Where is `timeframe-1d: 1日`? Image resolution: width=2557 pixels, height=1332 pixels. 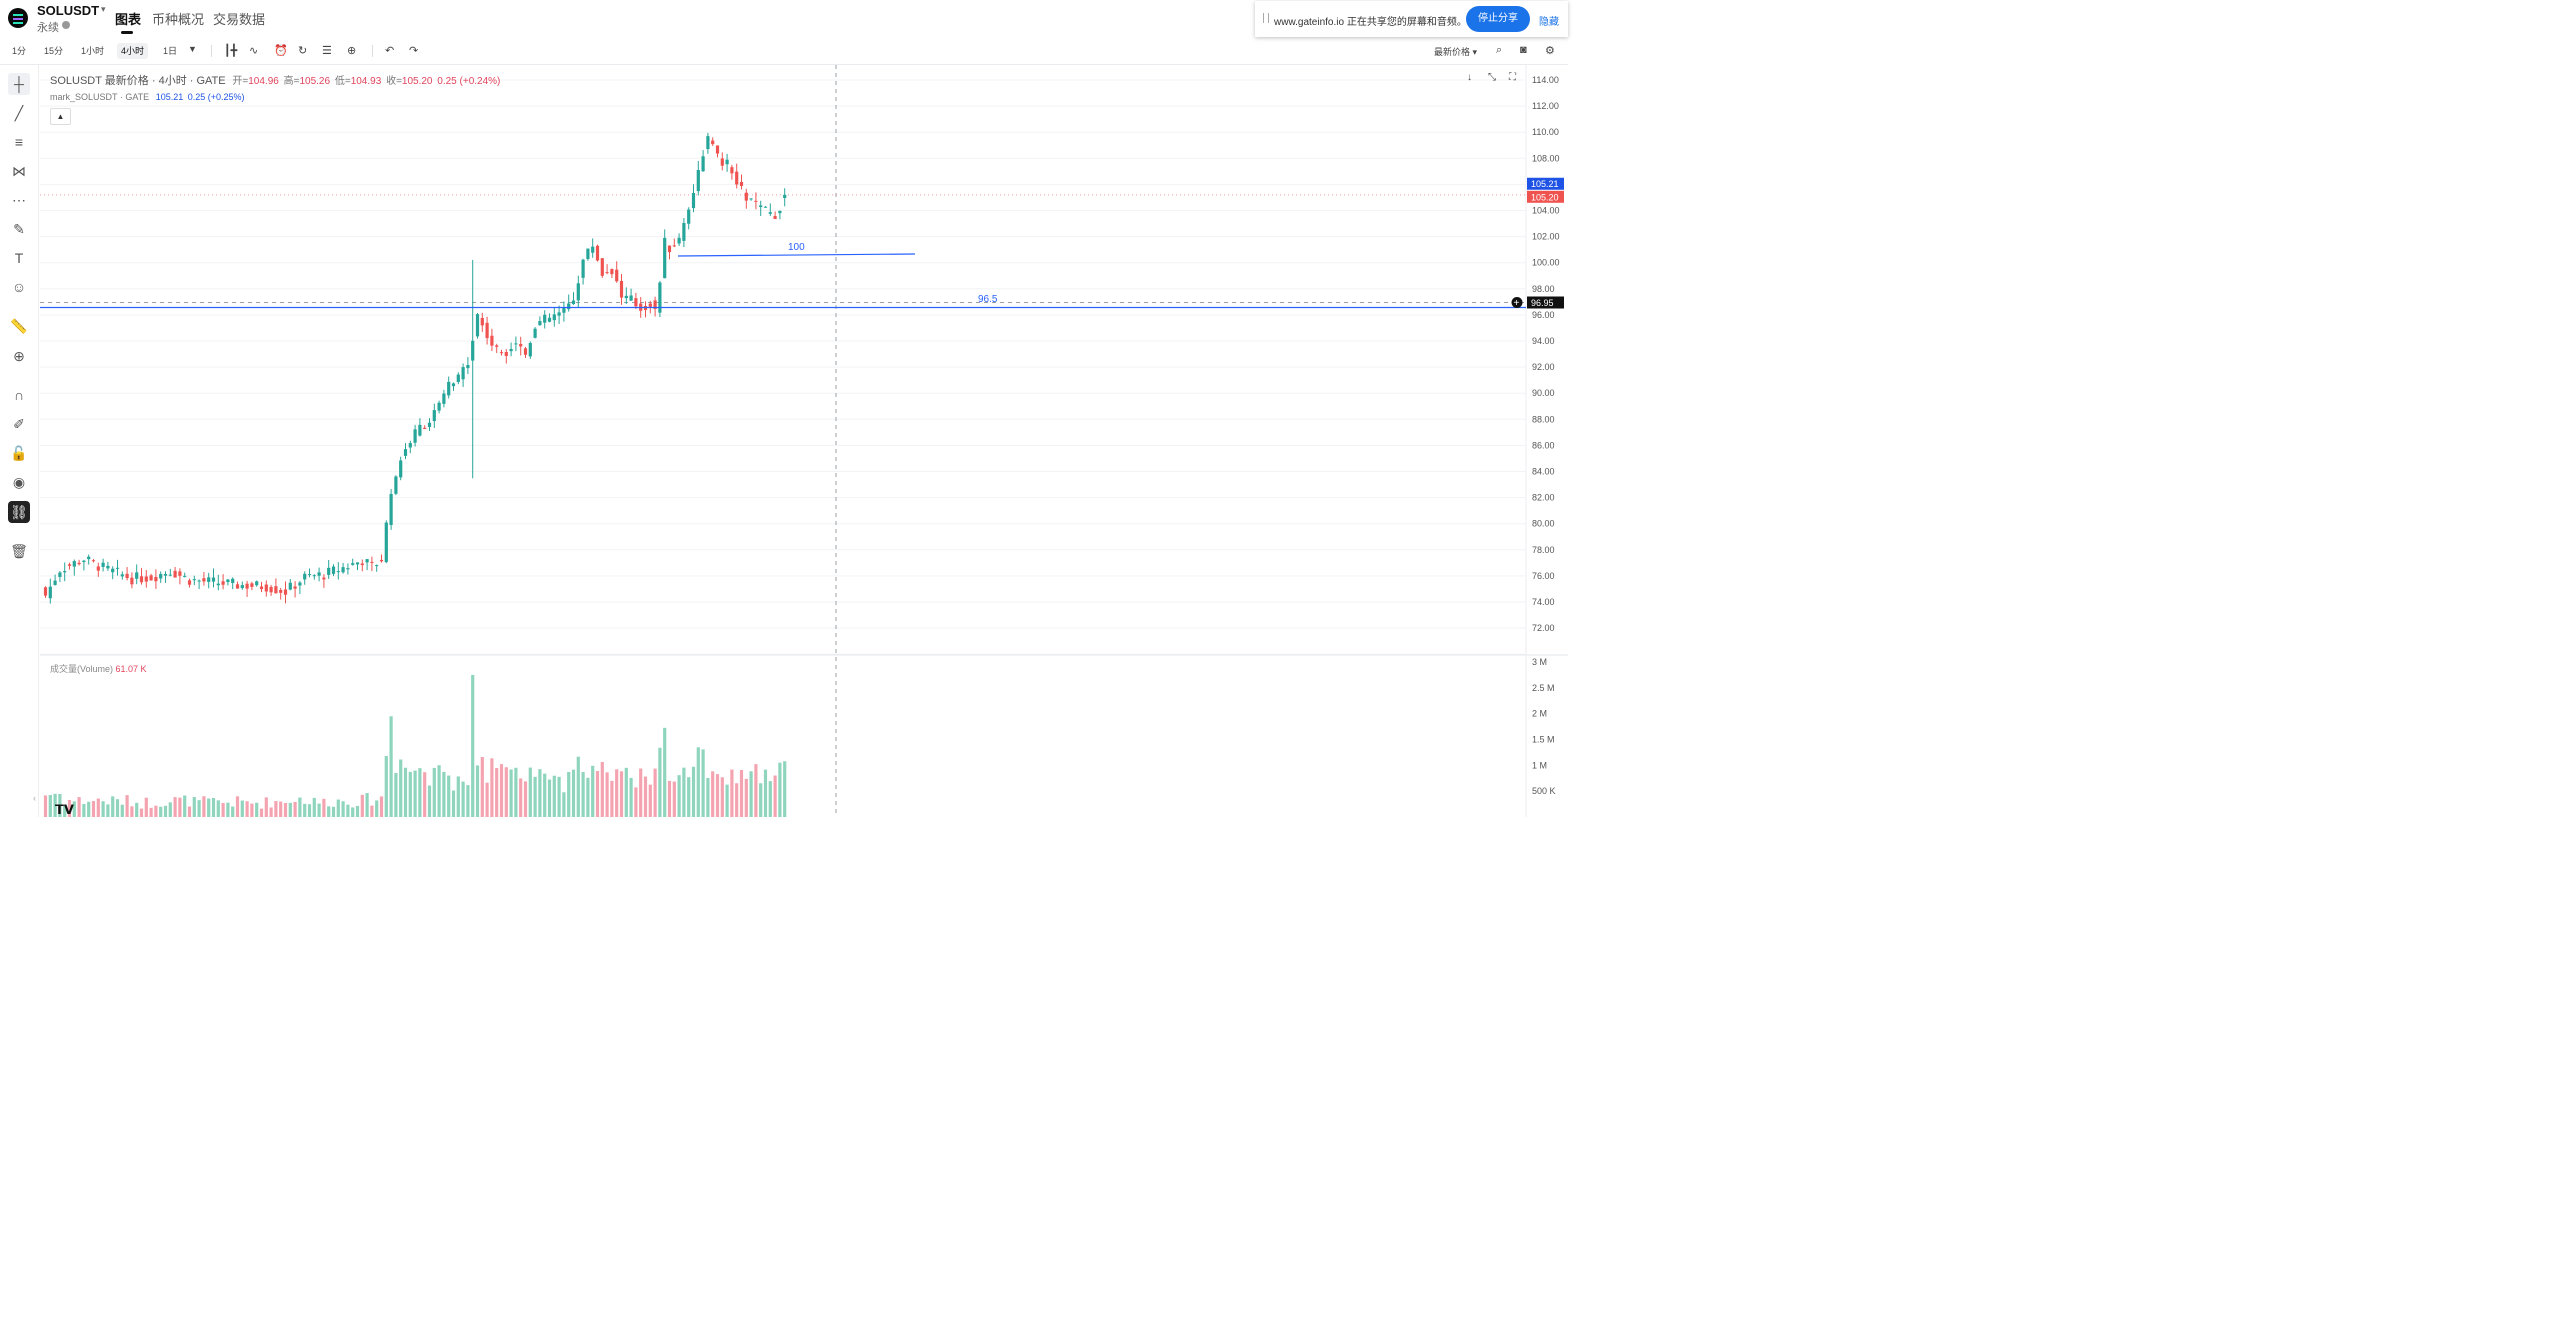
timeframe-1d: 1日 is located at coordinates (170, 51).